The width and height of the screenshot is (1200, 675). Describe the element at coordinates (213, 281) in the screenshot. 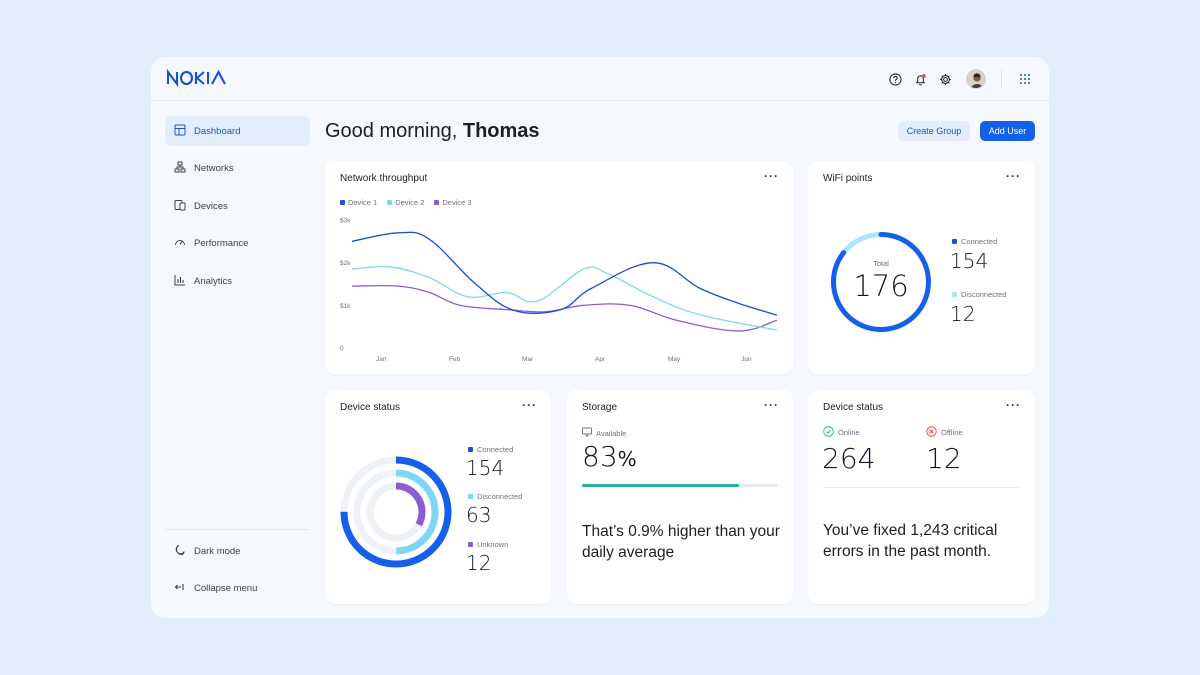

I see `sidebar-item-label: Analytics` at that location.